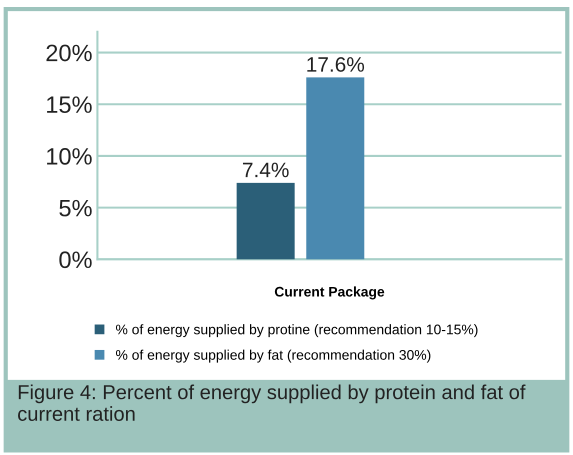 Image resolution: width=573 pixels, height=455 pixels. Describe the element at coordinates (273, 356) in the screenshot. I see `legend-label: % of energy supplied by fat (recommendation 30%)` at that location.